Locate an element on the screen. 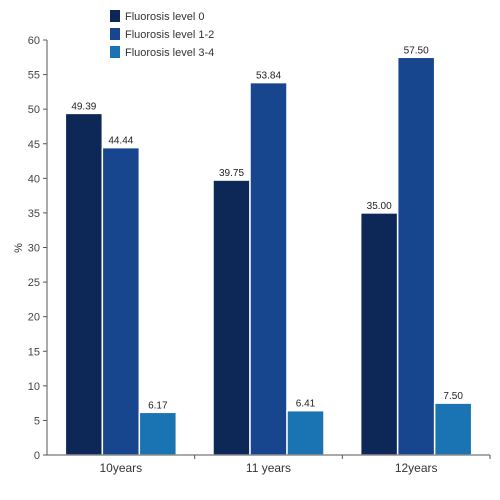  legend-entry: Fluorosis level 0 is located at coordinates (164, 17).